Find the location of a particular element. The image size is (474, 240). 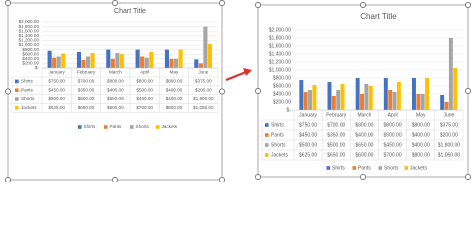

y-tick-label: $2,000.00 is located at coordinates (280, 30).